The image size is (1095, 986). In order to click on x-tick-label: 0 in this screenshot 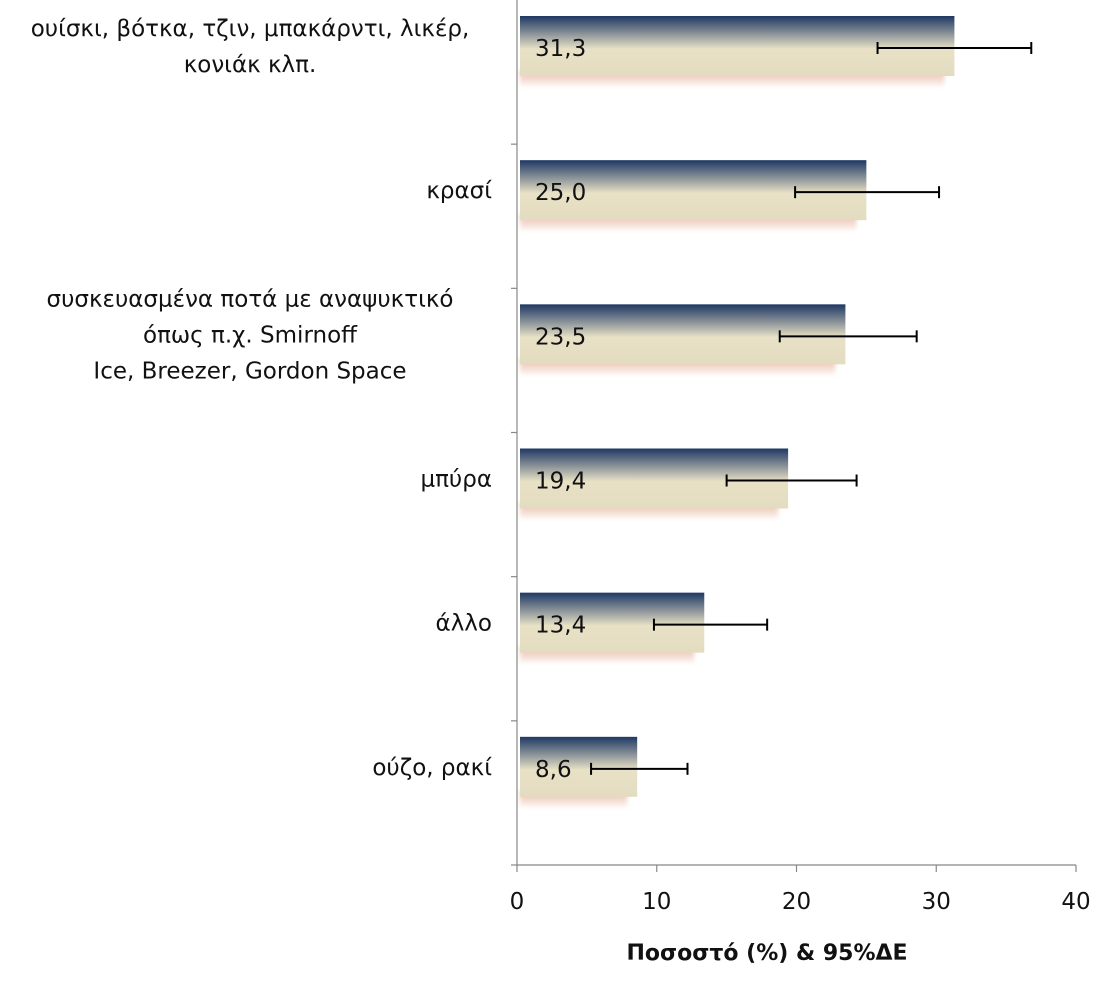, I will do `click(517, 902)`.